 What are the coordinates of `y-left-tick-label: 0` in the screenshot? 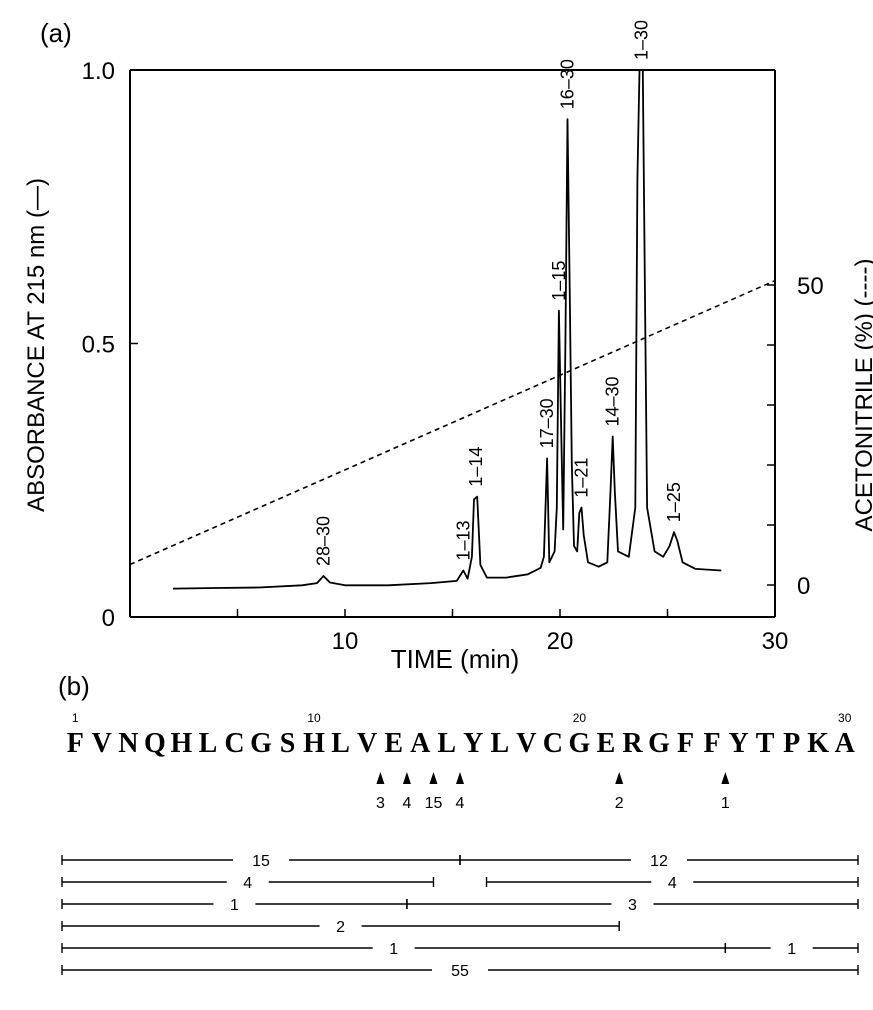 It's located at (108, 618).